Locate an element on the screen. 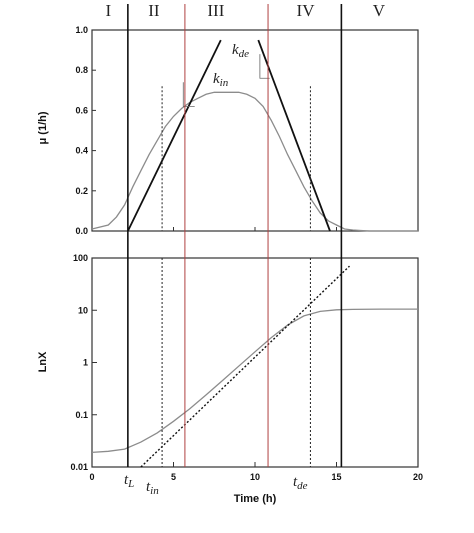  bottom-y-tick-label: 100 is located at coordinates (80, 258).